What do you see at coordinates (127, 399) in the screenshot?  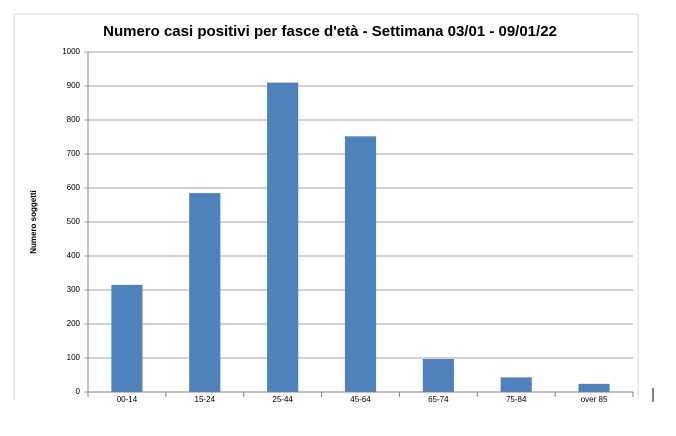 I see `x-tick-label: 00-14` at bounding box center [127, 399].